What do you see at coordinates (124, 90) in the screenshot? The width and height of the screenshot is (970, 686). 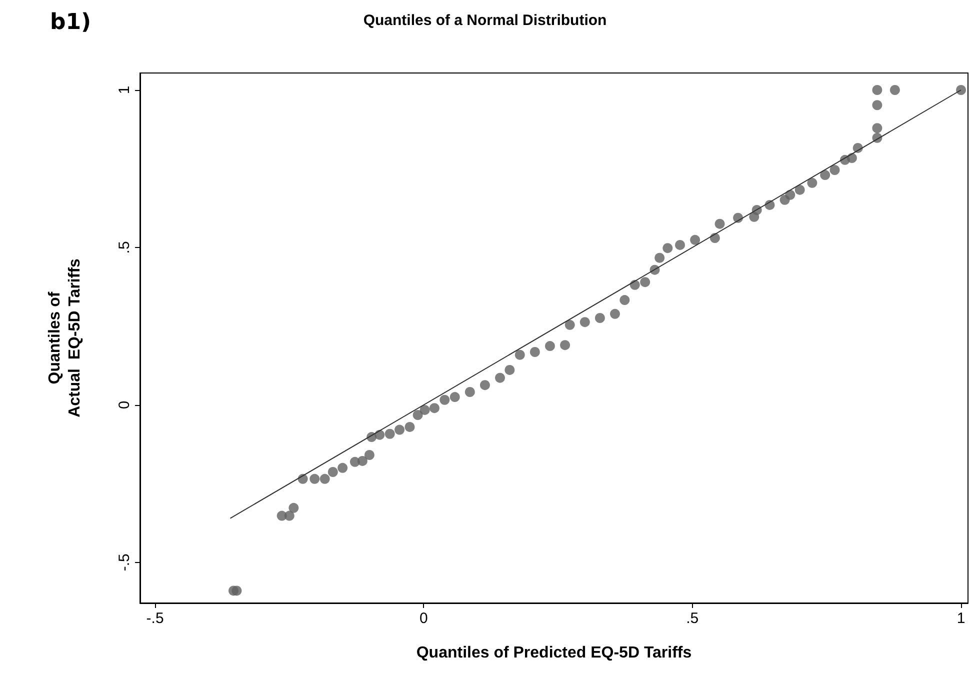 I see `y-tick-label: 1` at bounding box center [124, 90].